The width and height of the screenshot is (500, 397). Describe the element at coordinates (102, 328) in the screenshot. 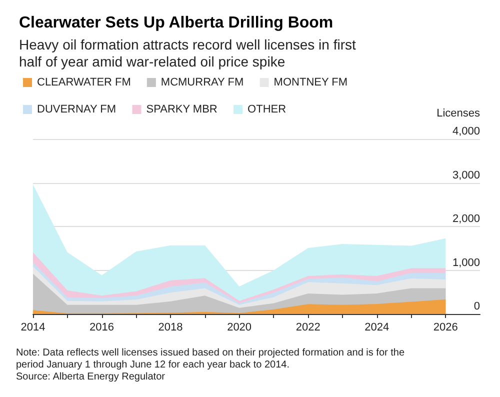

I see `x-tick-label: 2016` at that location.